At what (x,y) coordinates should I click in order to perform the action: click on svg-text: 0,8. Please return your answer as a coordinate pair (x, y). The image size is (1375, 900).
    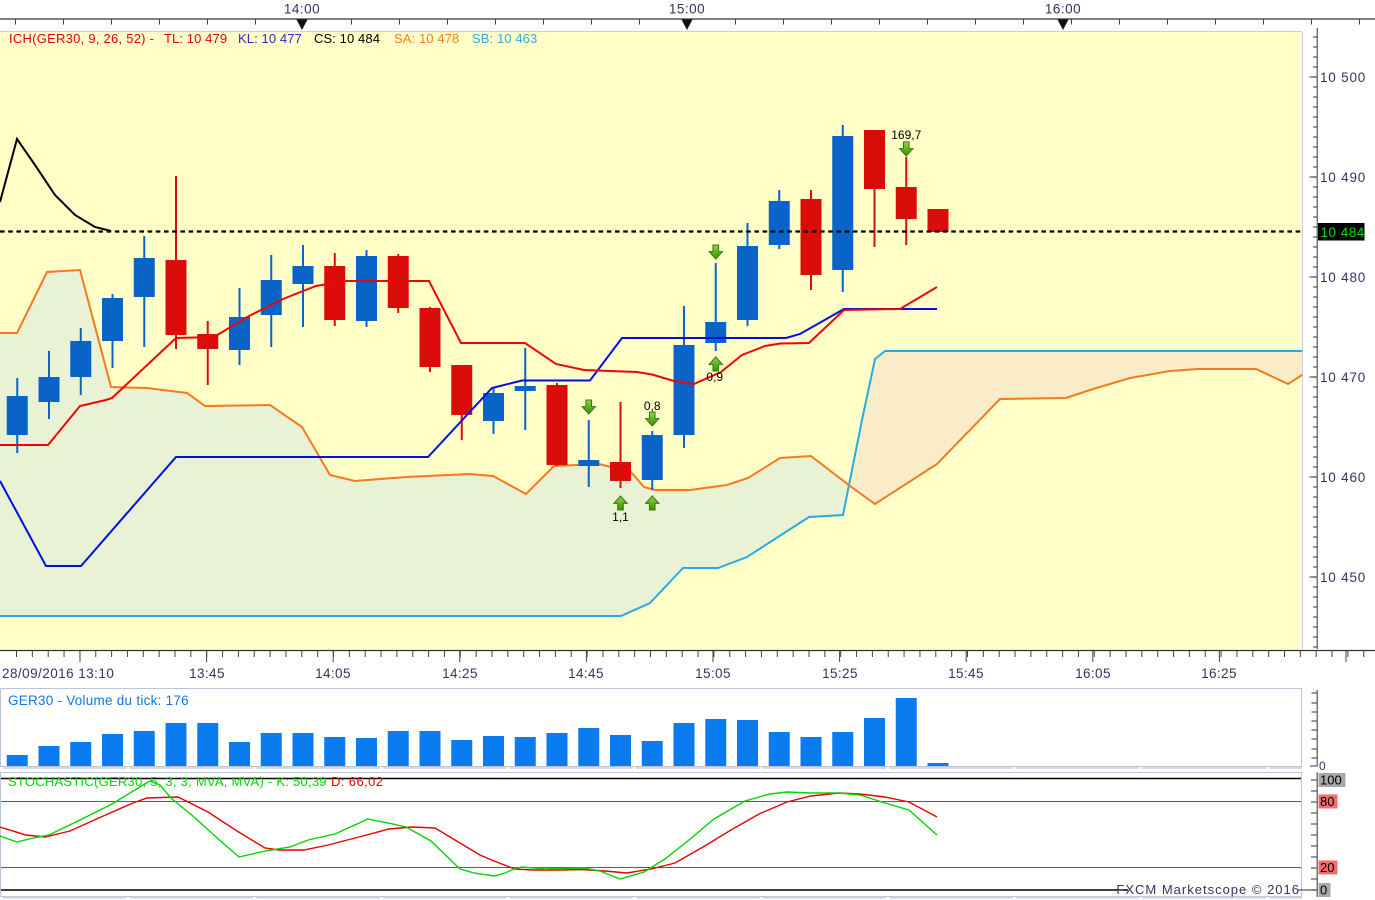
    Looking at the image, I should click on (652, 406).